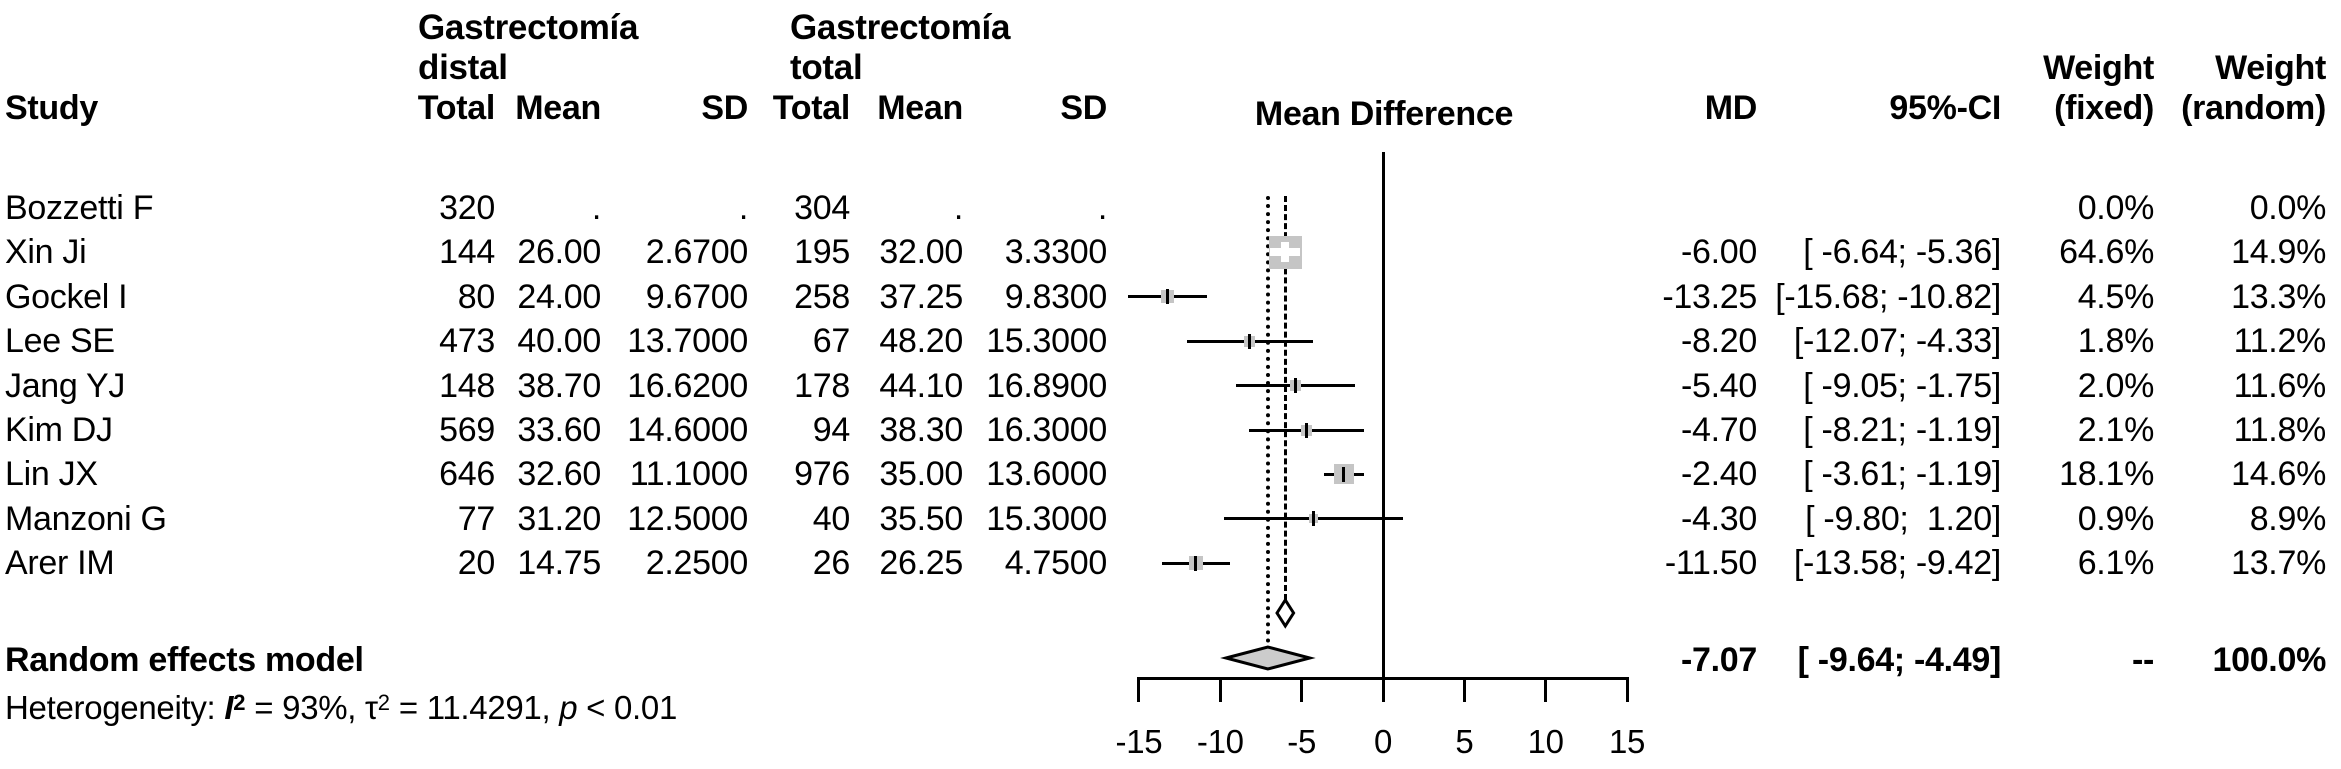  Describe the element at coordinates (1719, 386) in the screenshot. I see `study-md-value: -5.40` at that location.